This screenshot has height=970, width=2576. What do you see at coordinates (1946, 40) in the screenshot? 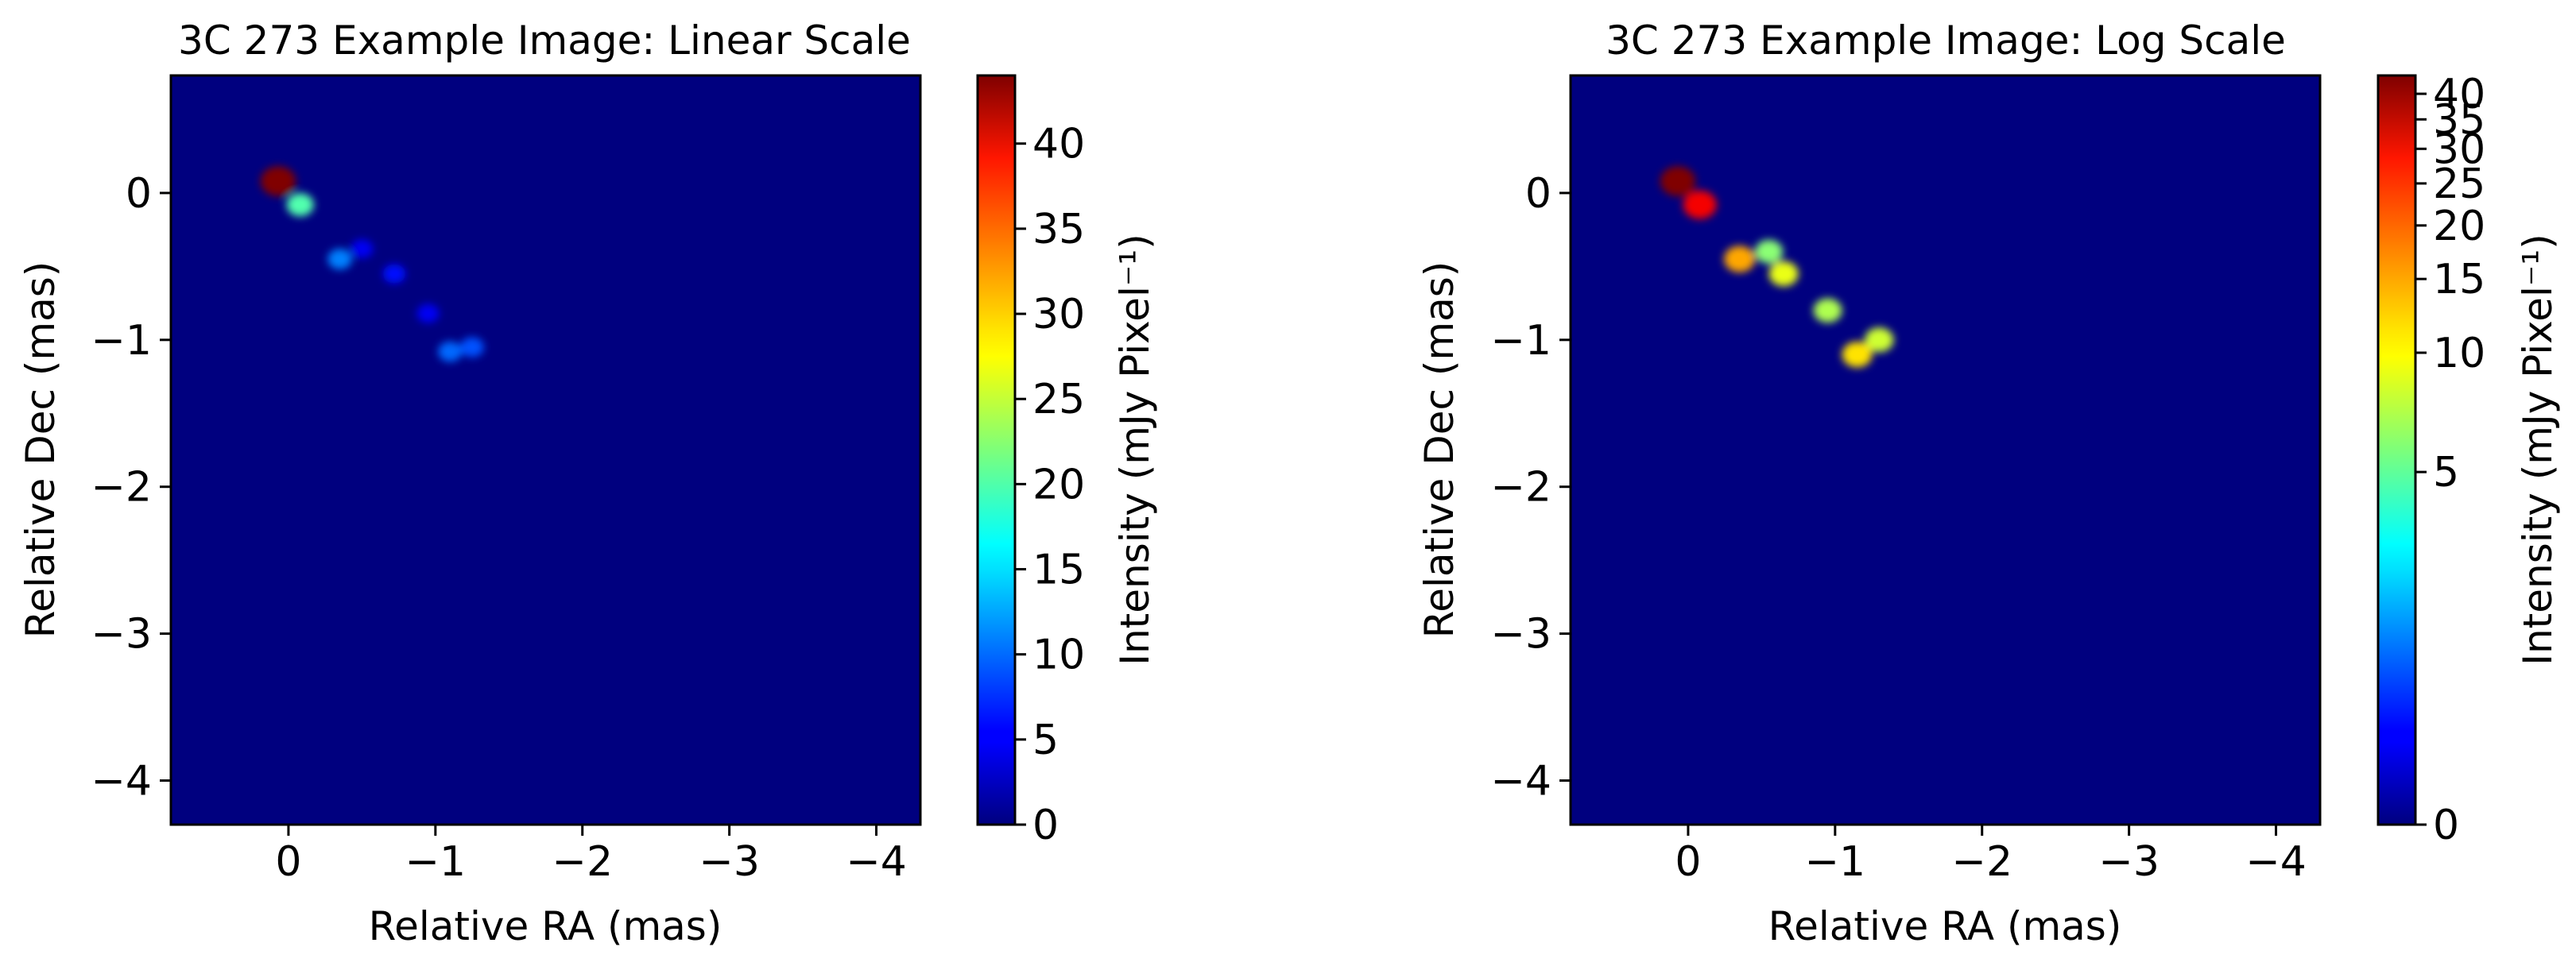
I see `chart-title: 3C 273 Example Image: Log Scale` at bounding box center [1946, 40].